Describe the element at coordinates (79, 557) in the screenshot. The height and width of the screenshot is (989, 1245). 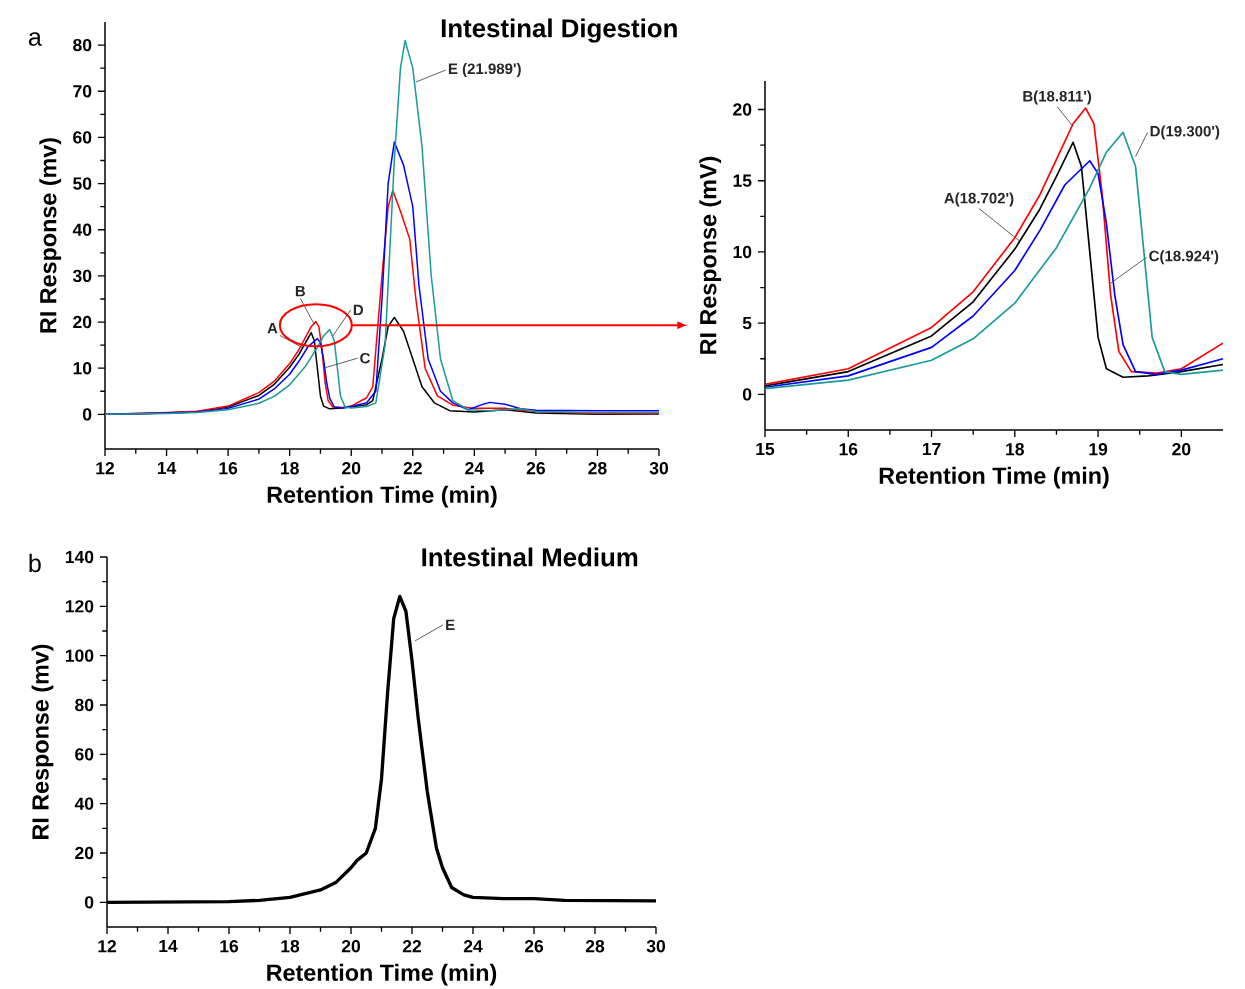
I see `y-tick-label: 140` at that location.